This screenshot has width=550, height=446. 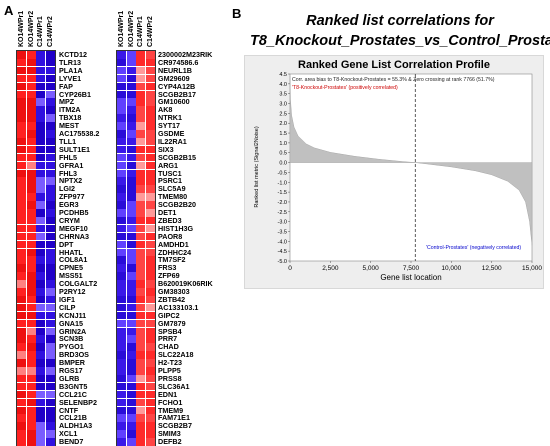 What do you see at coordinates (176, 355) in the screenshot?
I see `gene-label: SLC22A18` at bounding box center [176, 355].